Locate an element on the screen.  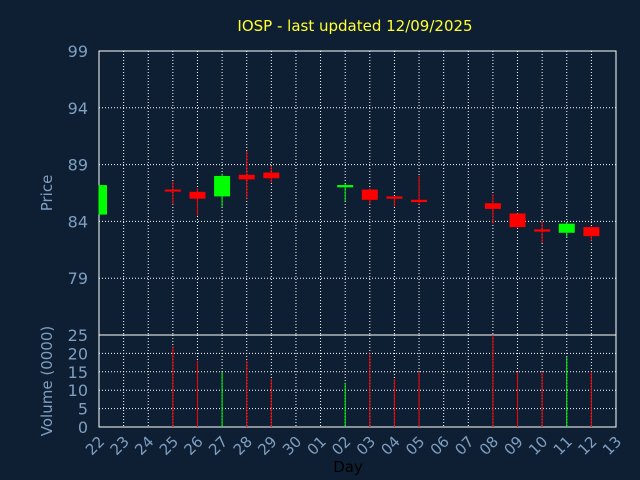
volume-tick-label: 0 is located at coordinates (83, 427).